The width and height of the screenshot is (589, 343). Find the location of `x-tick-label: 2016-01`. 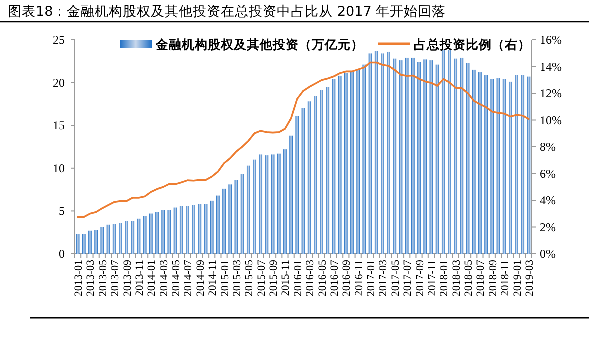

x-tick-label: 2016-01 is located at coordinates (298, 278).